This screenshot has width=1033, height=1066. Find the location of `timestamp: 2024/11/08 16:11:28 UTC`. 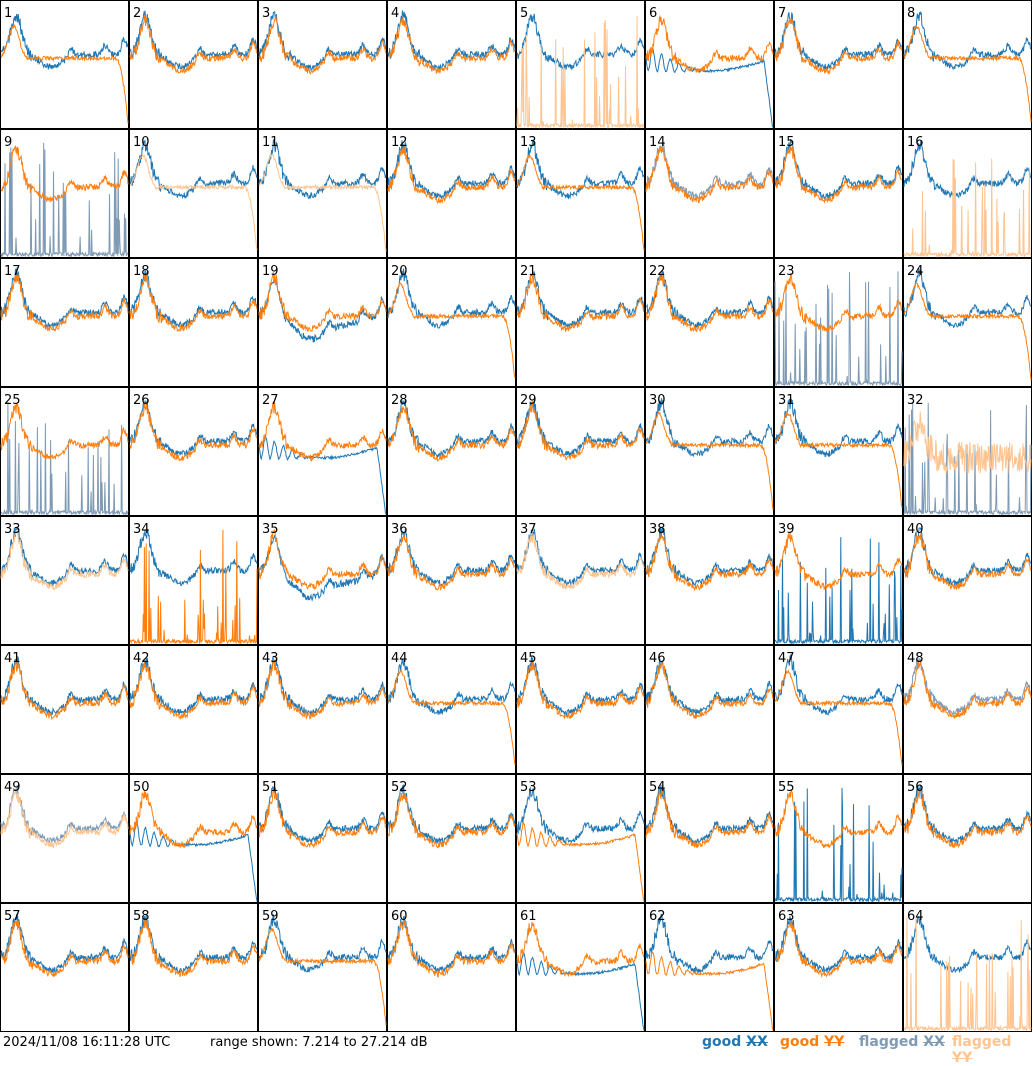

timestamp: 2024/11/08 16:11:28 UTC is located at coordinates (87, 1042).